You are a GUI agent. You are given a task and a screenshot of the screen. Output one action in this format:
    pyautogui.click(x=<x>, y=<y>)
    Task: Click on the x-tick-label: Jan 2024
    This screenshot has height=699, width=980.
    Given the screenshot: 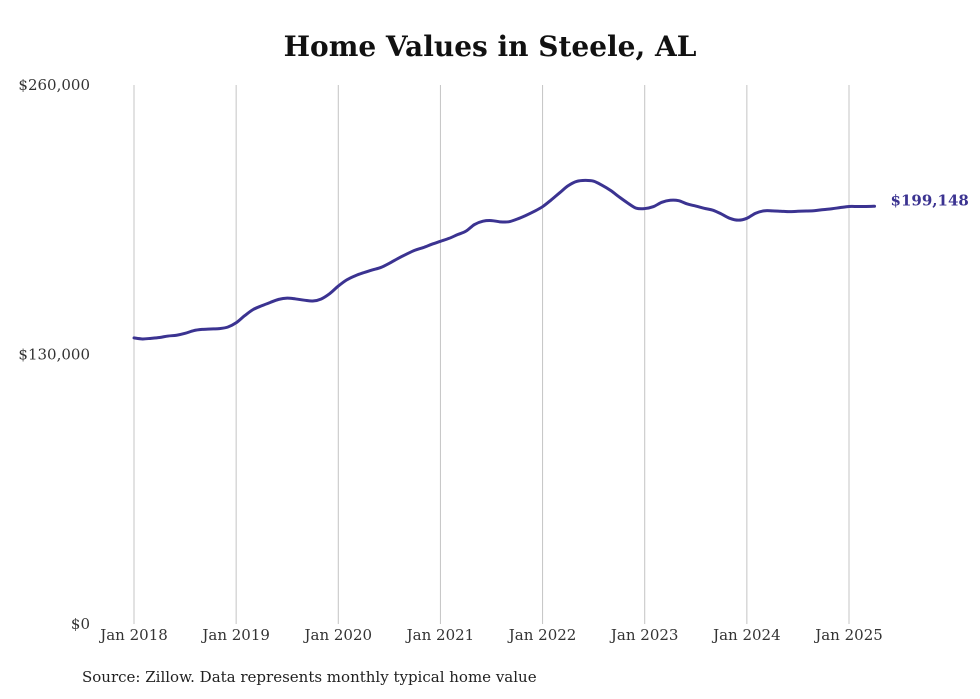 What is the action you would take?
    pyautogui.click(x=746, y=635)
    